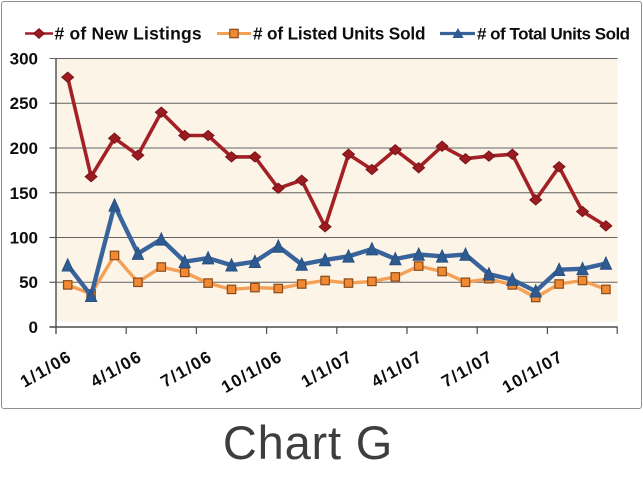 The height and width of the screenshot is (500, 643). I want to click on svg-text: # of New Listings, so click(128, 34).